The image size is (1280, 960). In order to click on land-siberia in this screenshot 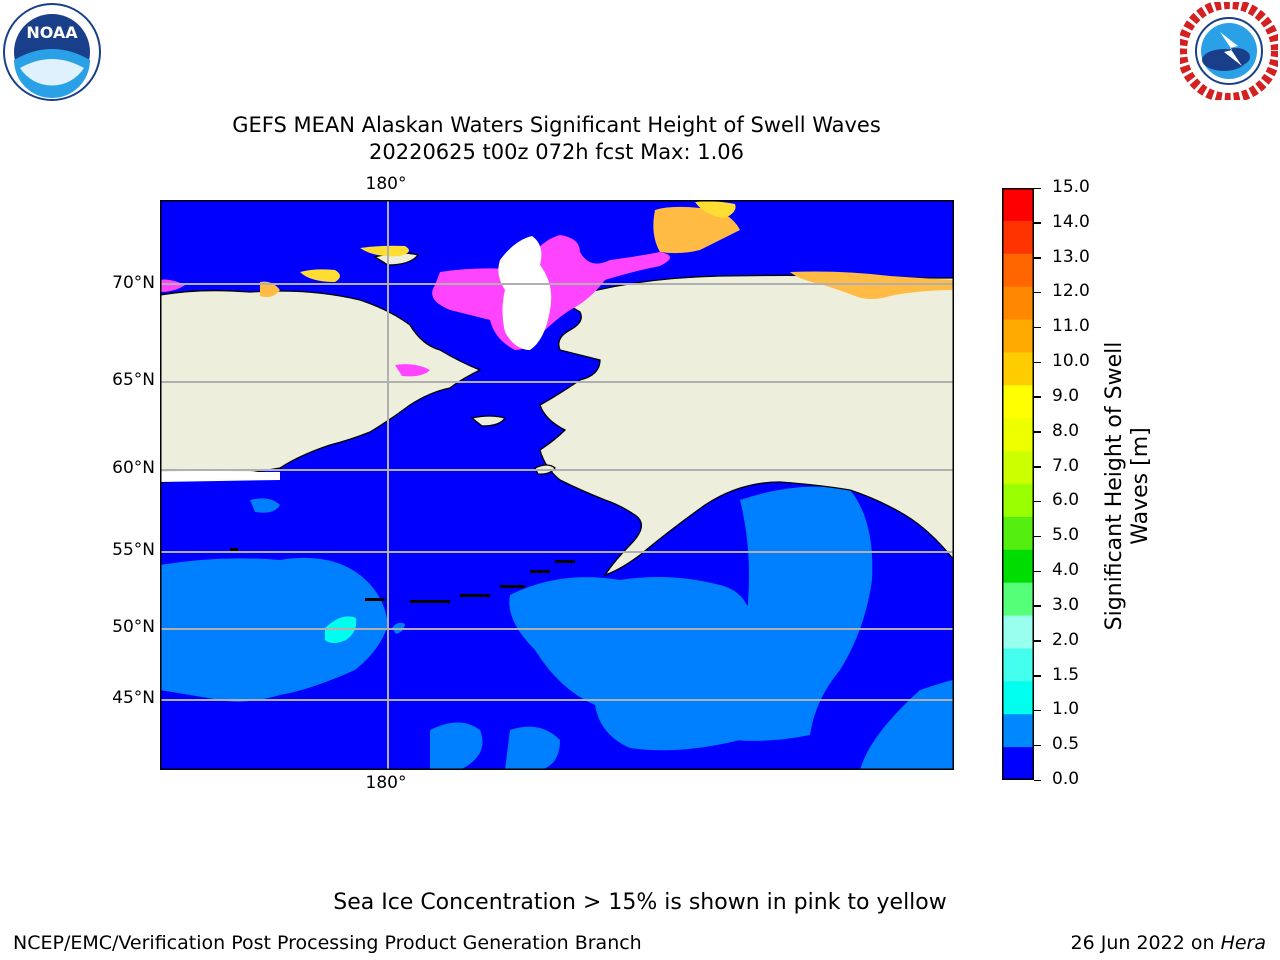, I will do `click(320, 386)`.